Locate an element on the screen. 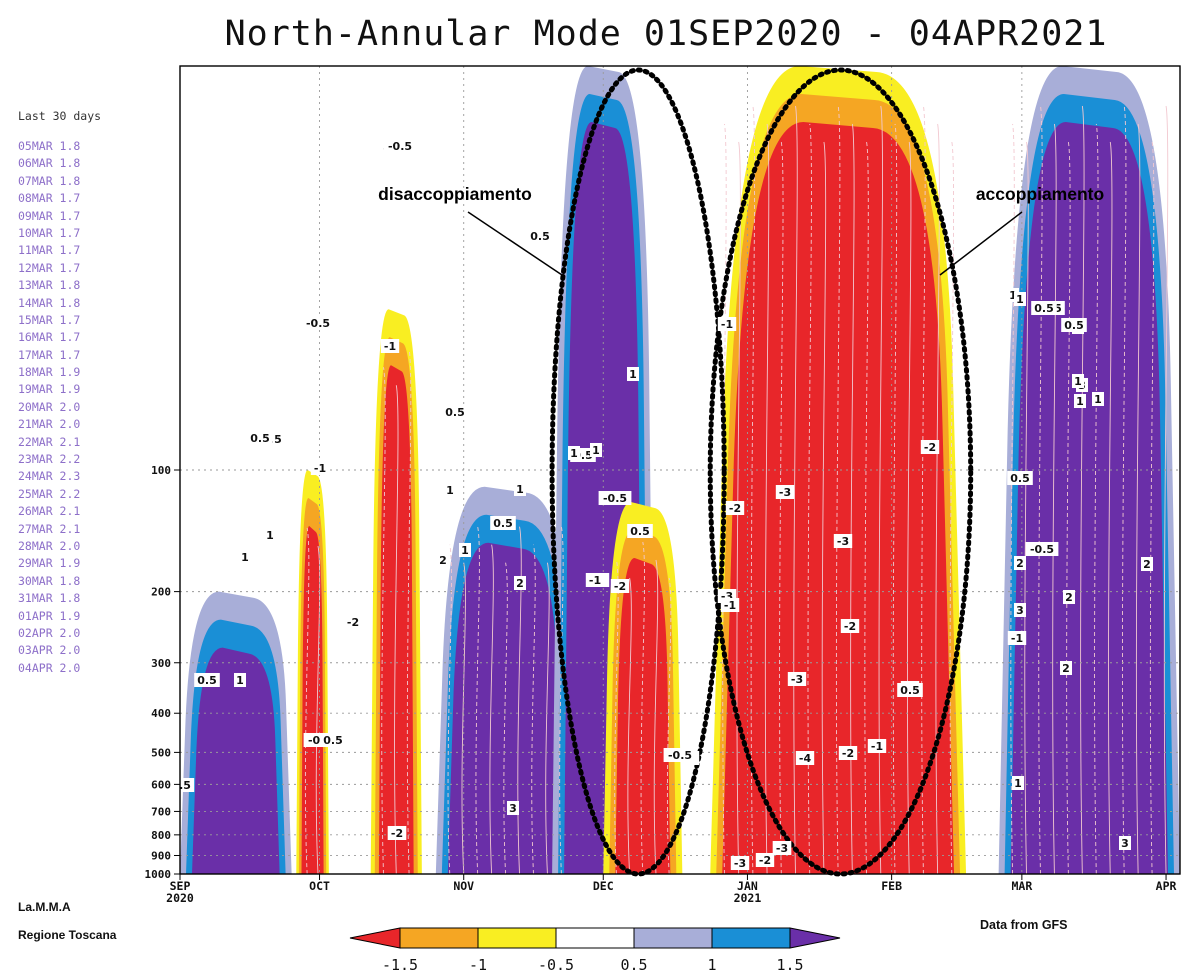 Image resolution: width=1182 pixels, height=976 pixels. last-30-days-row: 15MAR 1.7 is located at coordinates (49, 319).